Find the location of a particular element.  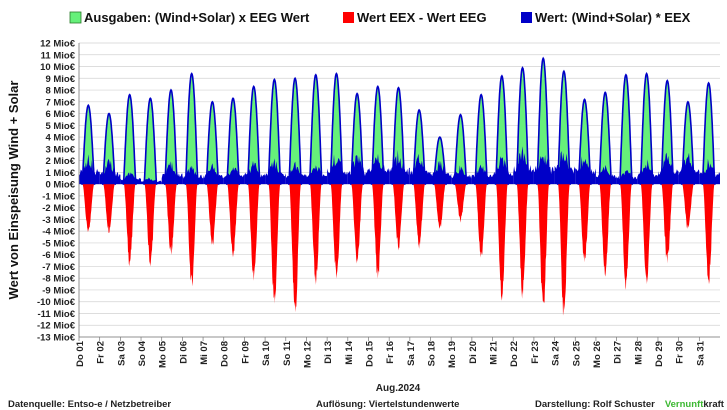

x-axis-label: Aug.2024 is located at coordinates (398, 388).